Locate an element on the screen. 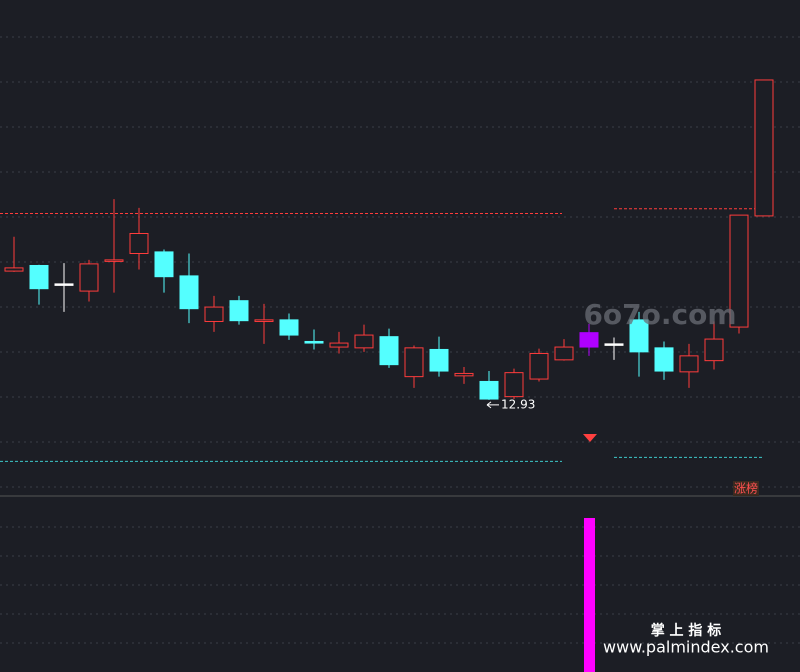  watermark-brand: 掌 上 指 标 is located at coordinates (686, 630).